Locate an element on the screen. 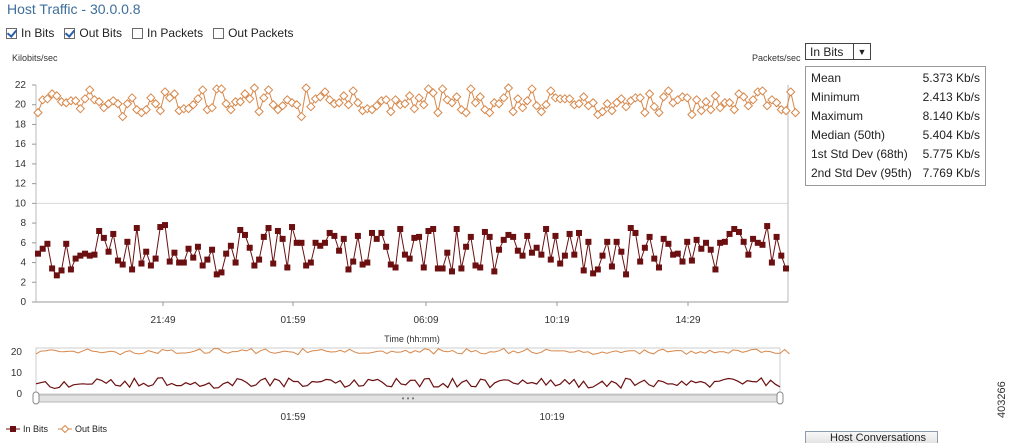 The height and width of the screenshot is (443, 1018). chevron-down-icon: ▼ is located at coordinates (861, 51).